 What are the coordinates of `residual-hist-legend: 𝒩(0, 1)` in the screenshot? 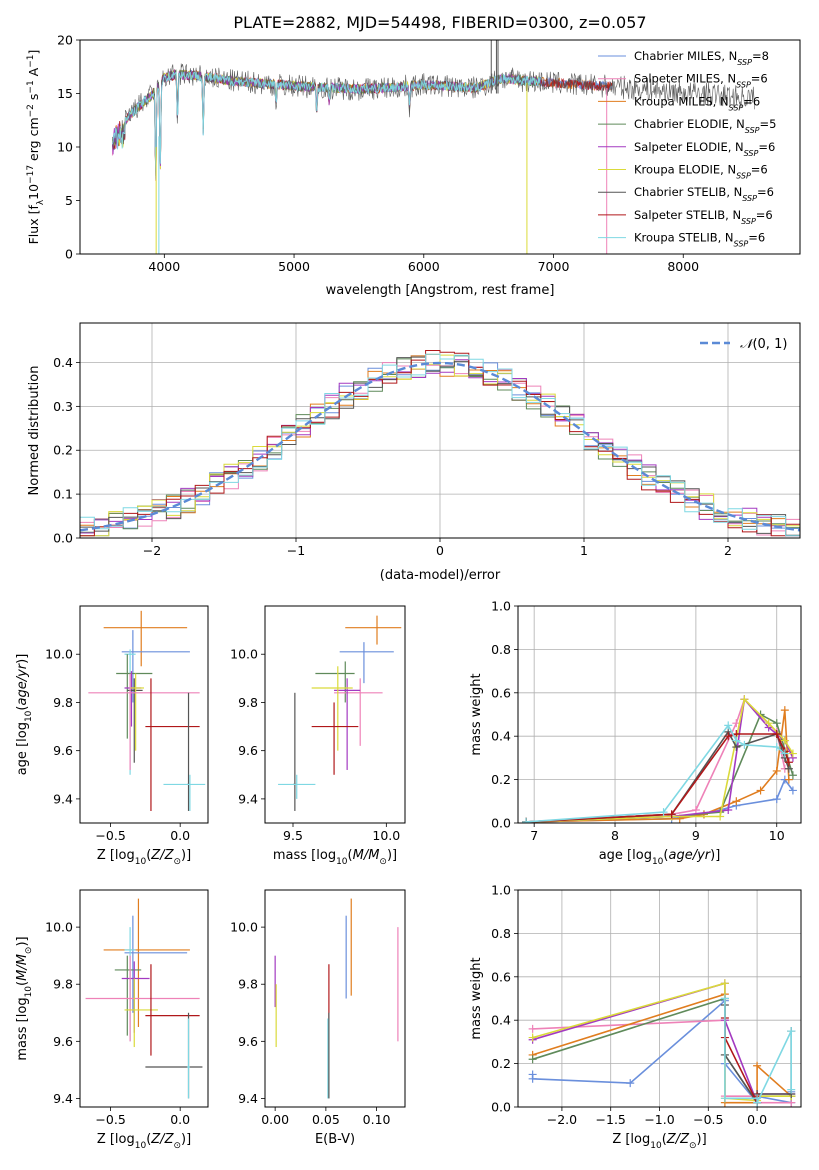 It's located at (743, 344).